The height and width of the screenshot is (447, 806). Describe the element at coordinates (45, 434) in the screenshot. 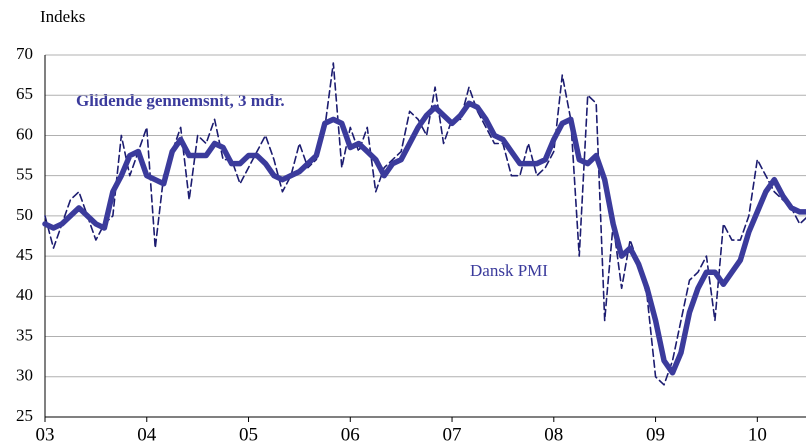

I see `x-tick-label: 03` at that location.